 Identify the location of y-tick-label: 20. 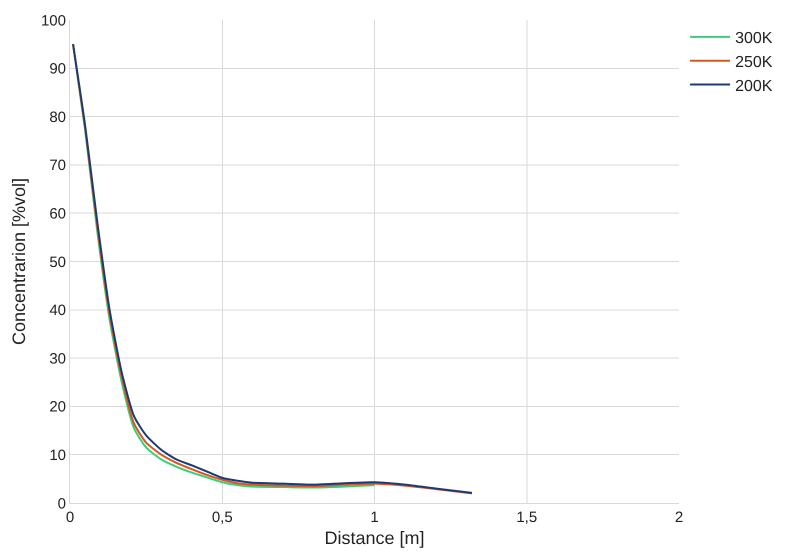
(57, 407).